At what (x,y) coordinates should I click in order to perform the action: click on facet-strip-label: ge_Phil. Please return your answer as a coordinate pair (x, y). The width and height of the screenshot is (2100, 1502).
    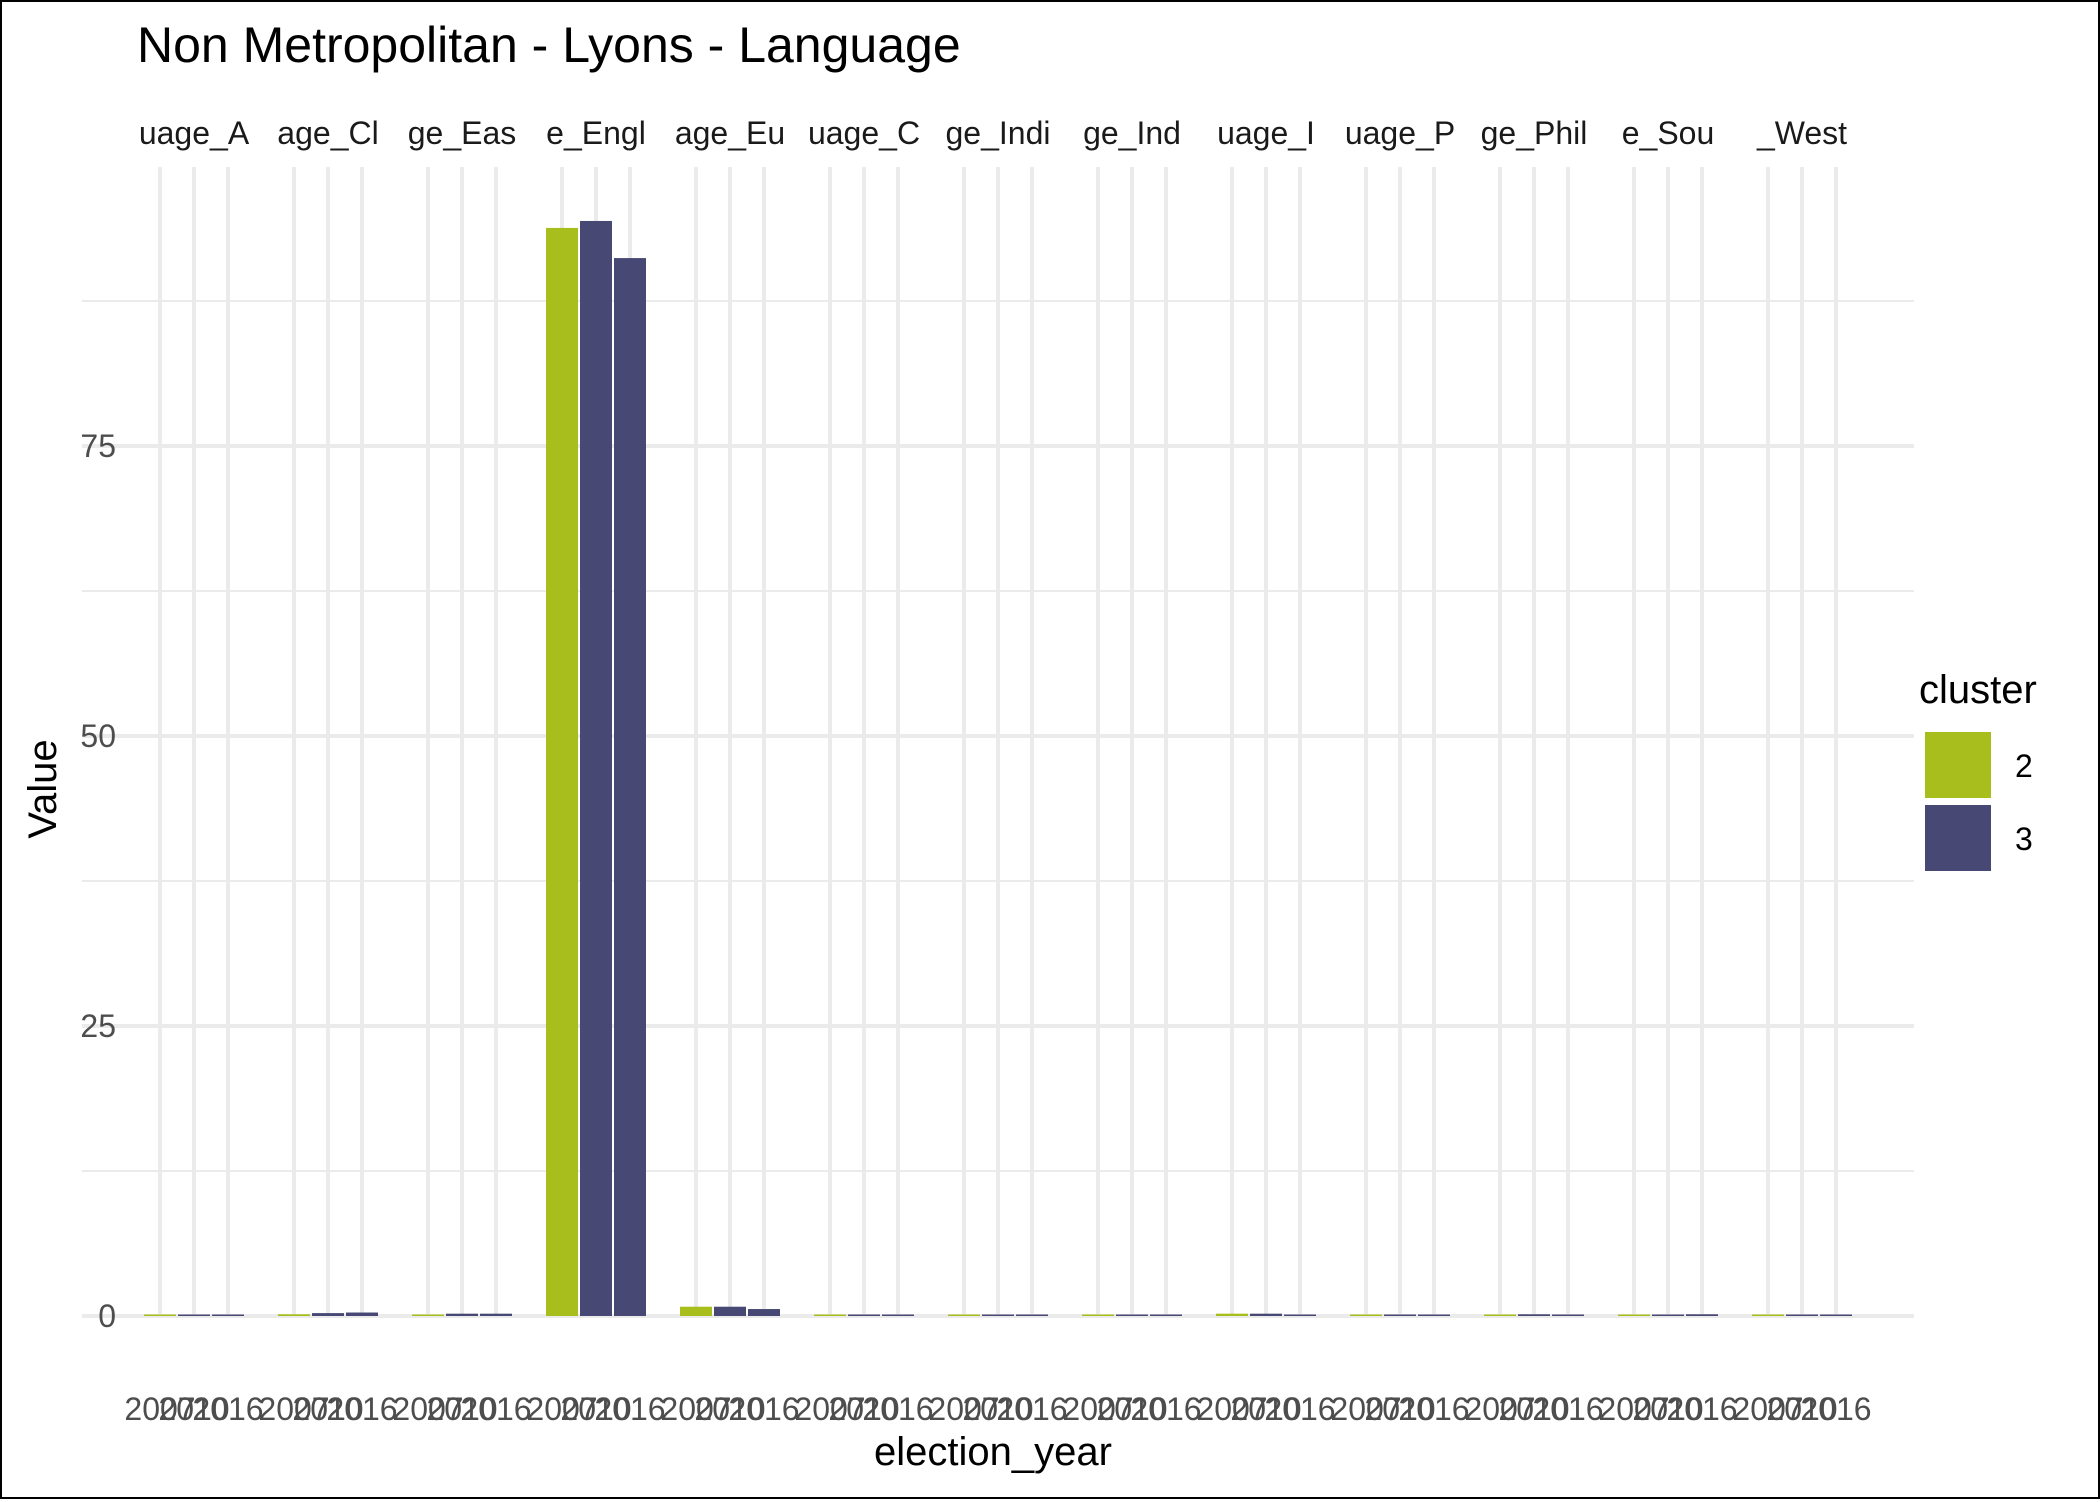
    Looking at the image, I should click on (1534, 133).